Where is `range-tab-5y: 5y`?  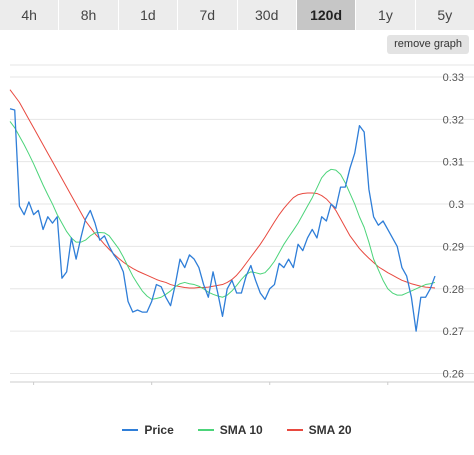
range-tab-5y: 5y is located at coordinates (444, 15).